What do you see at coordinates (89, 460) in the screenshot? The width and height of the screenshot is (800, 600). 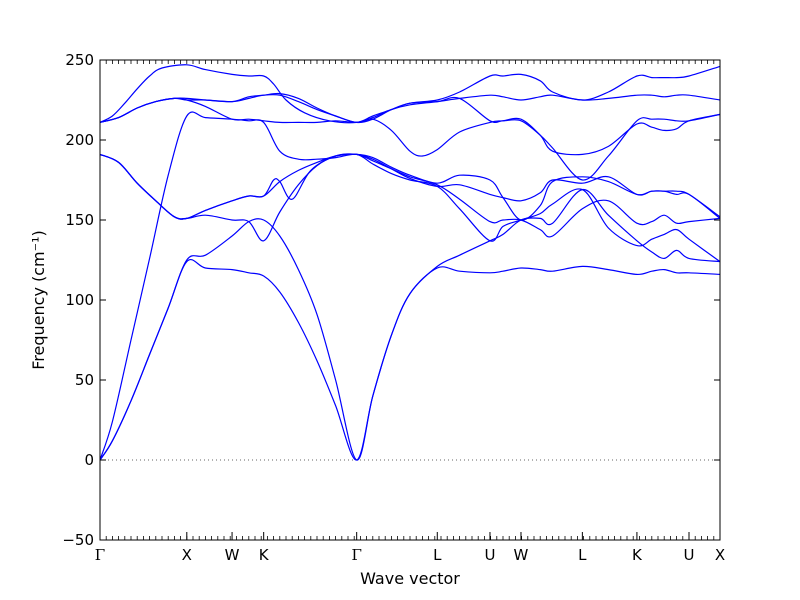 I see `y-tick-label: 0` at bounding box center [89, 460].